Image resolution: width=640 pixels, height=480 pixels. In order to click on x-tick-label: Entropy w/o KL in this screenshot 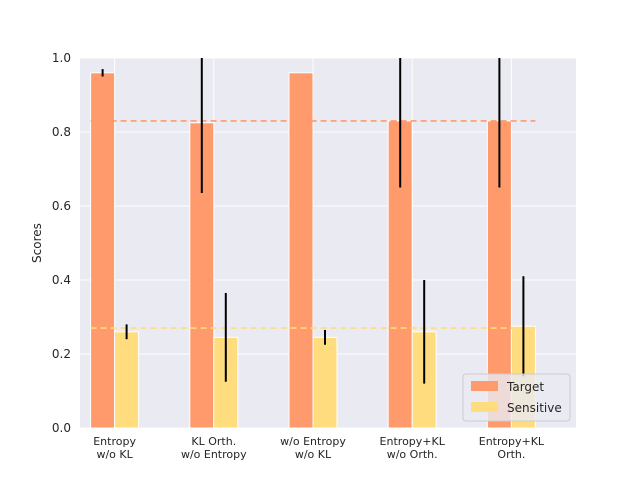, I will do `click(114, 448)`.